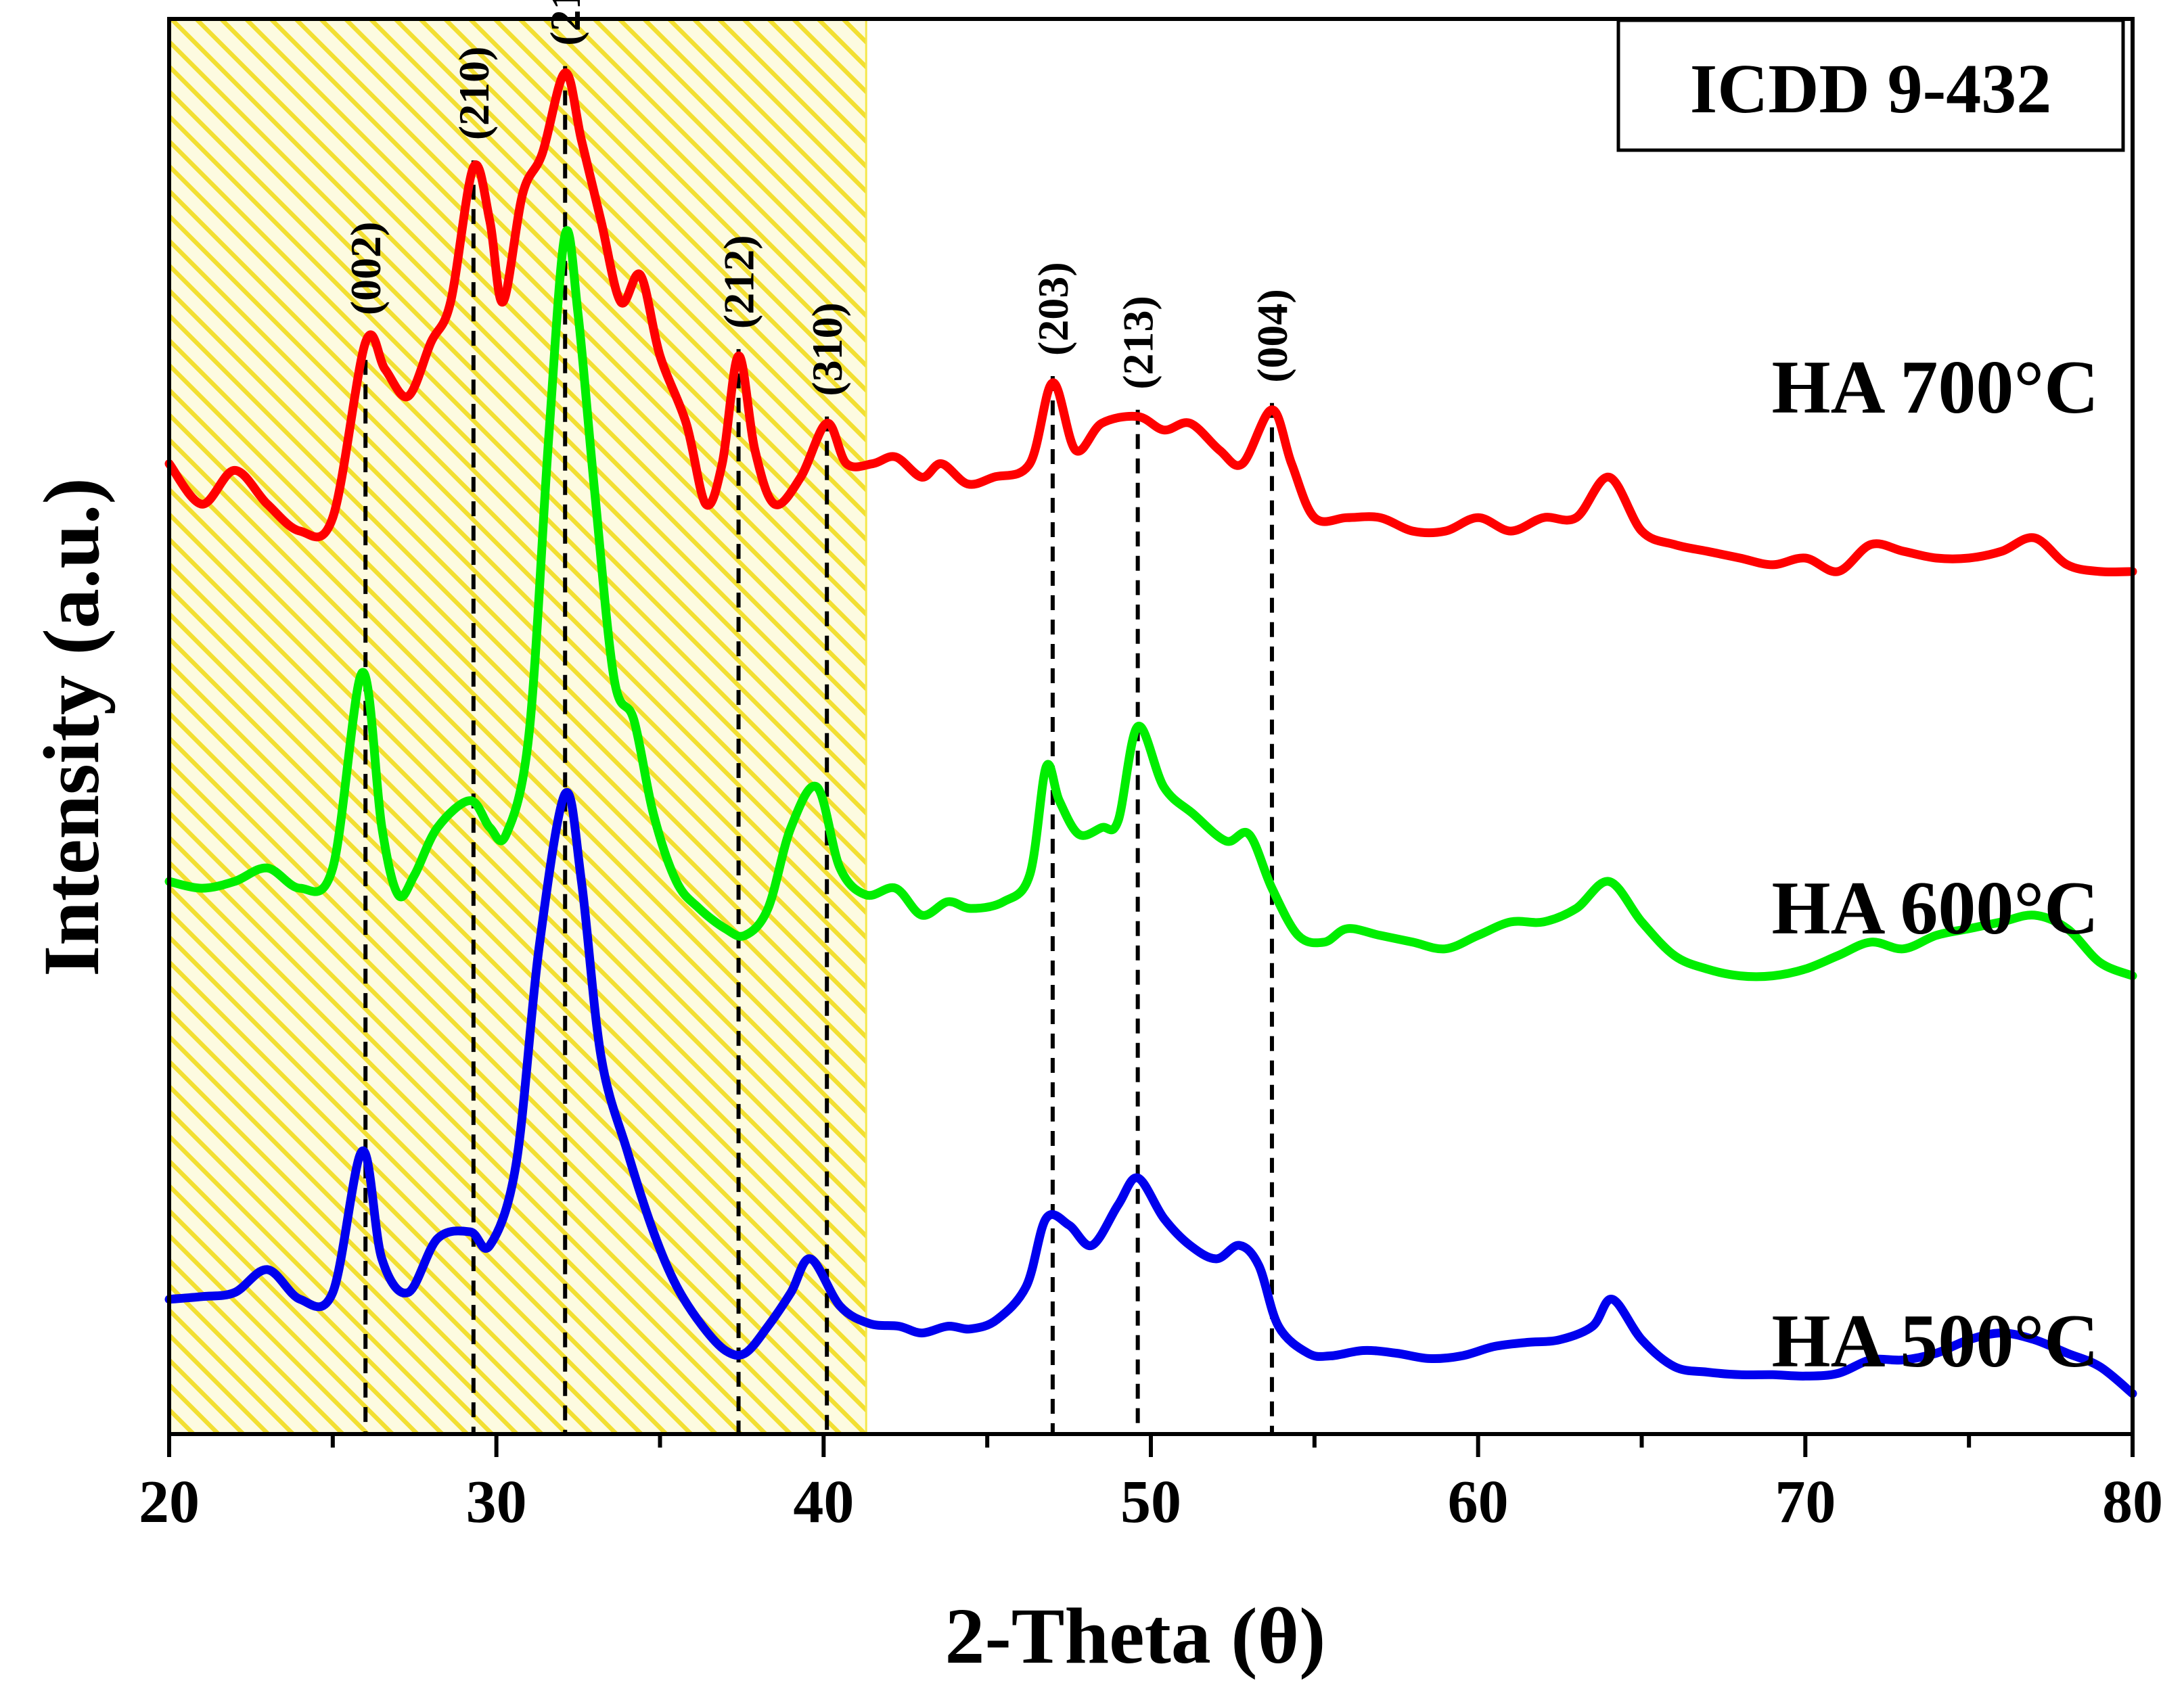  What do you see at coordinates (1478, 1502) in the screenshot?
I see `x-tick-label: 60` at bounding box center [1478, 1502].